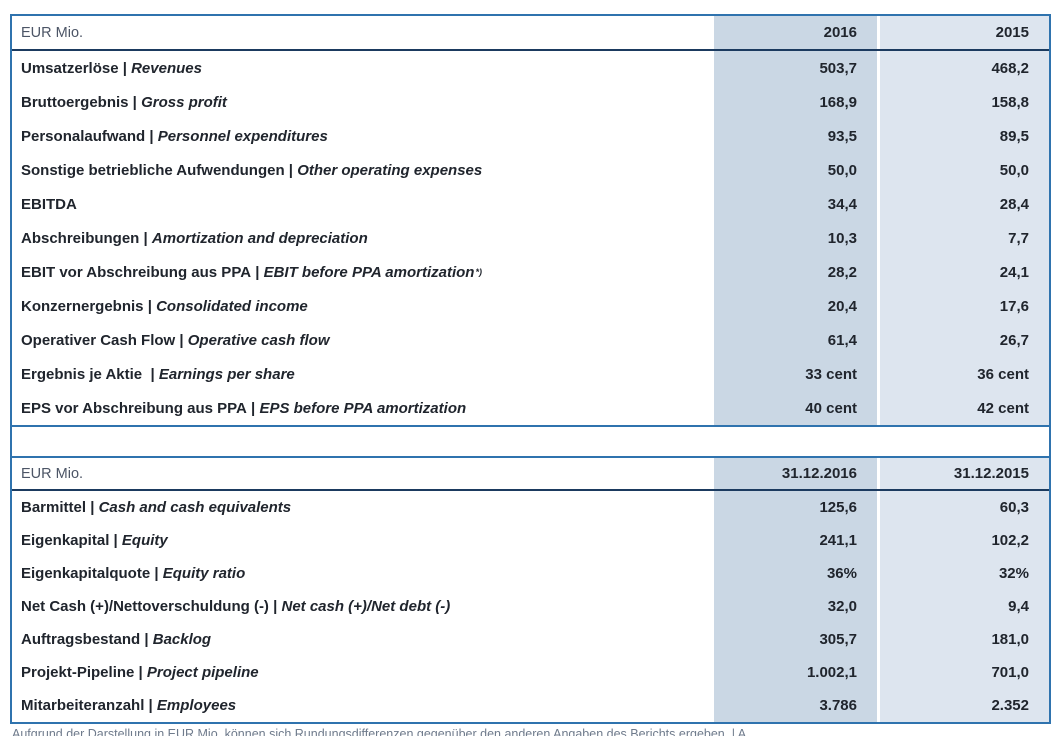  I want to click on row-label: Eigenkapitalquote | Equity ratio, so click(363, 573).